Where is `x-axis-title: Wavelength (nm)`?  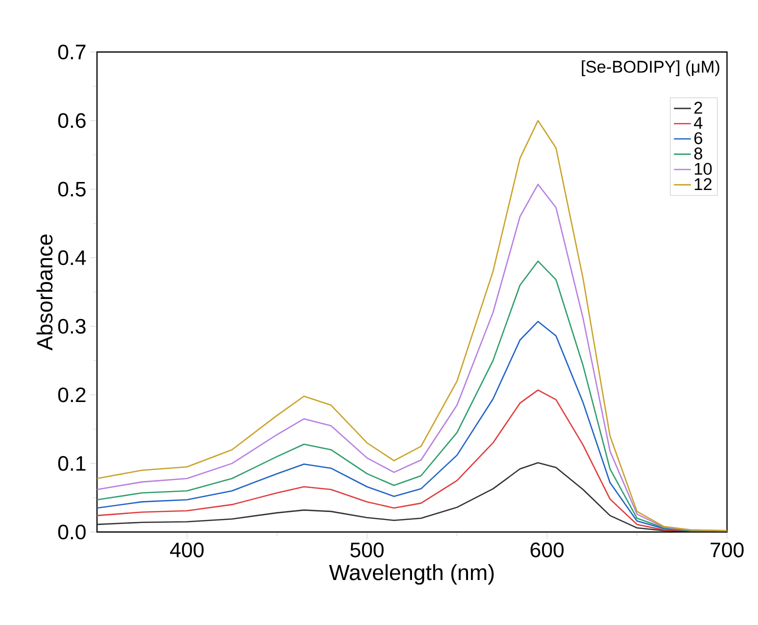
x-axis-title: Wavelength (nm) is located at coordinates (411, 574).